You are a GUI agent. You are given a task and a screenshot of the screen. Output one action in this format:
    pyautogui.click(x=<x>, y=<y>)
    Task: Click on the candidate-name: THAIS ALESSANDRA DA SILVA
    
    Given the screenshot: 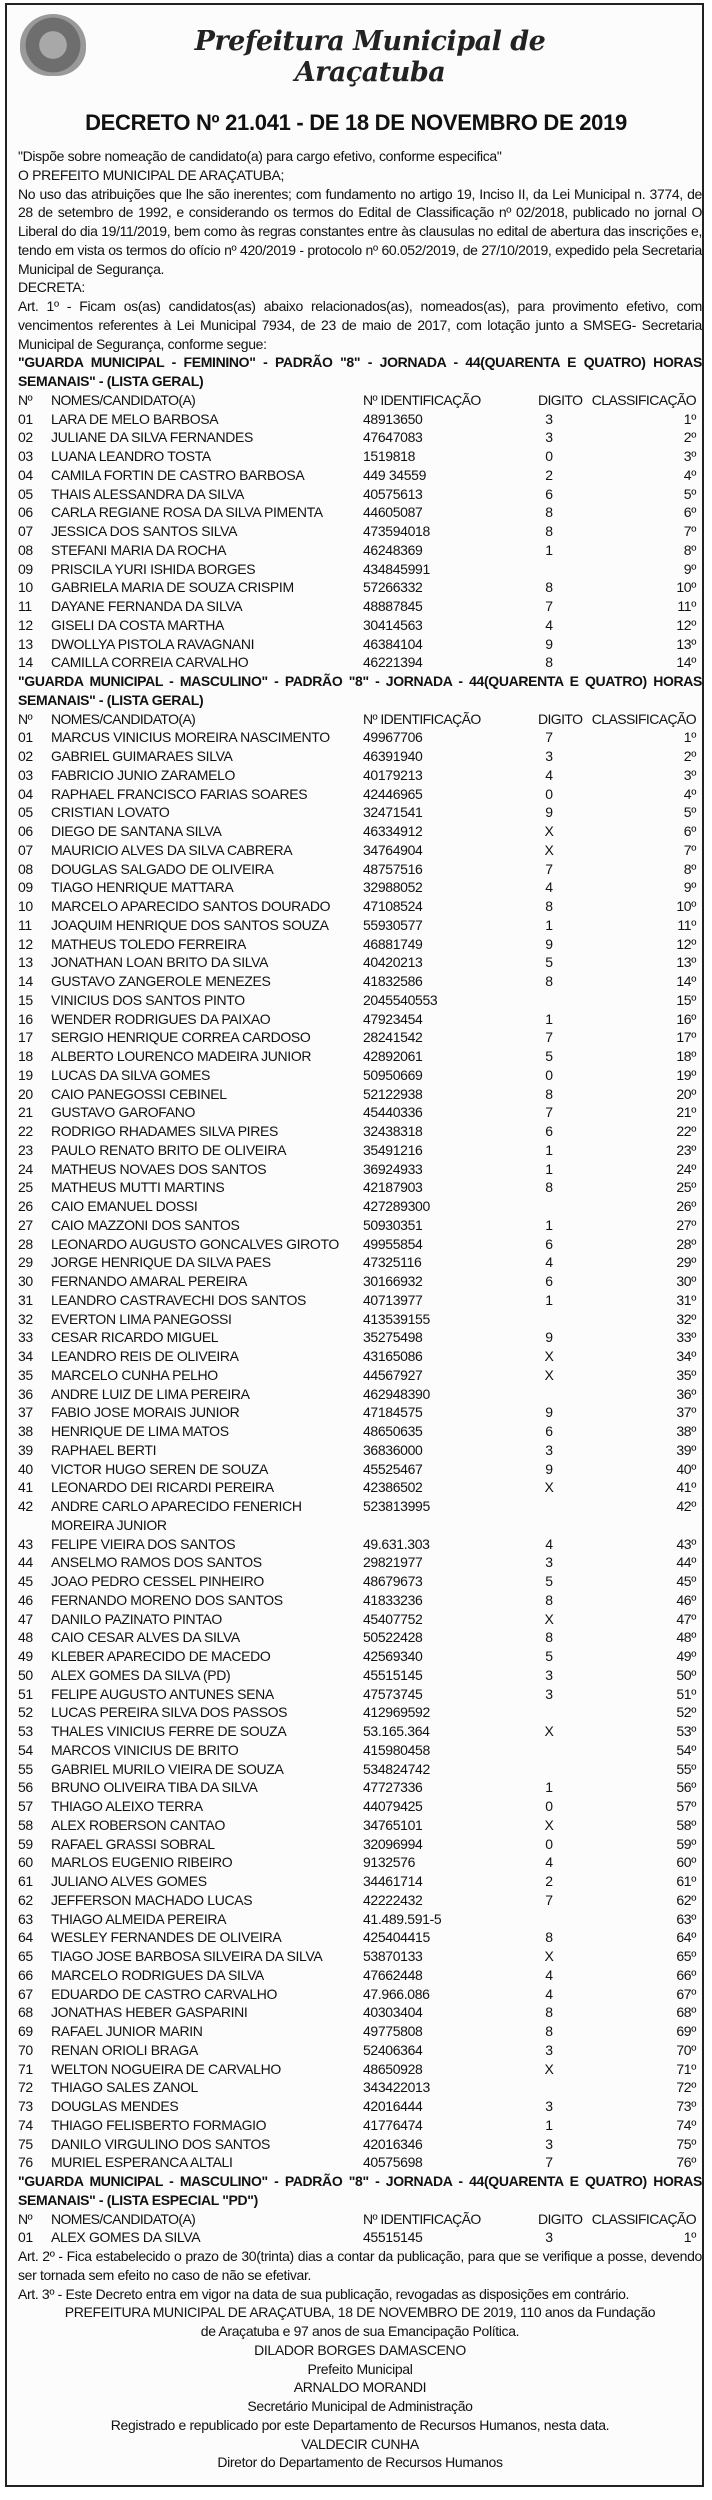 What is the action you would take?
    pyautogui.click(x=148, y=493)
    